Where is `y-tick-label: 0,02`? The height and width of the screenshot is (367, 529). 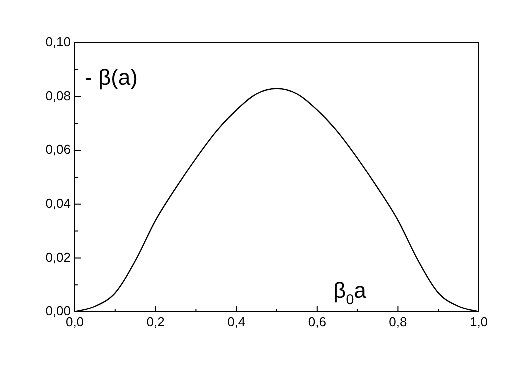 y-tick-label: 0,02 is located at coordinates (58, 257).